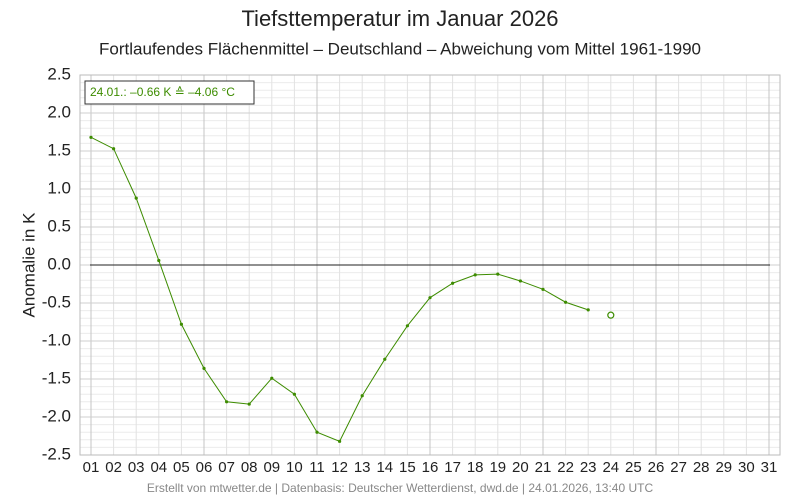 The image size is (800, 500). What do you see at coordinates (91, 467) in the screenshot?
I see `x-tick-label: 01` at bounding box center [91, 467].